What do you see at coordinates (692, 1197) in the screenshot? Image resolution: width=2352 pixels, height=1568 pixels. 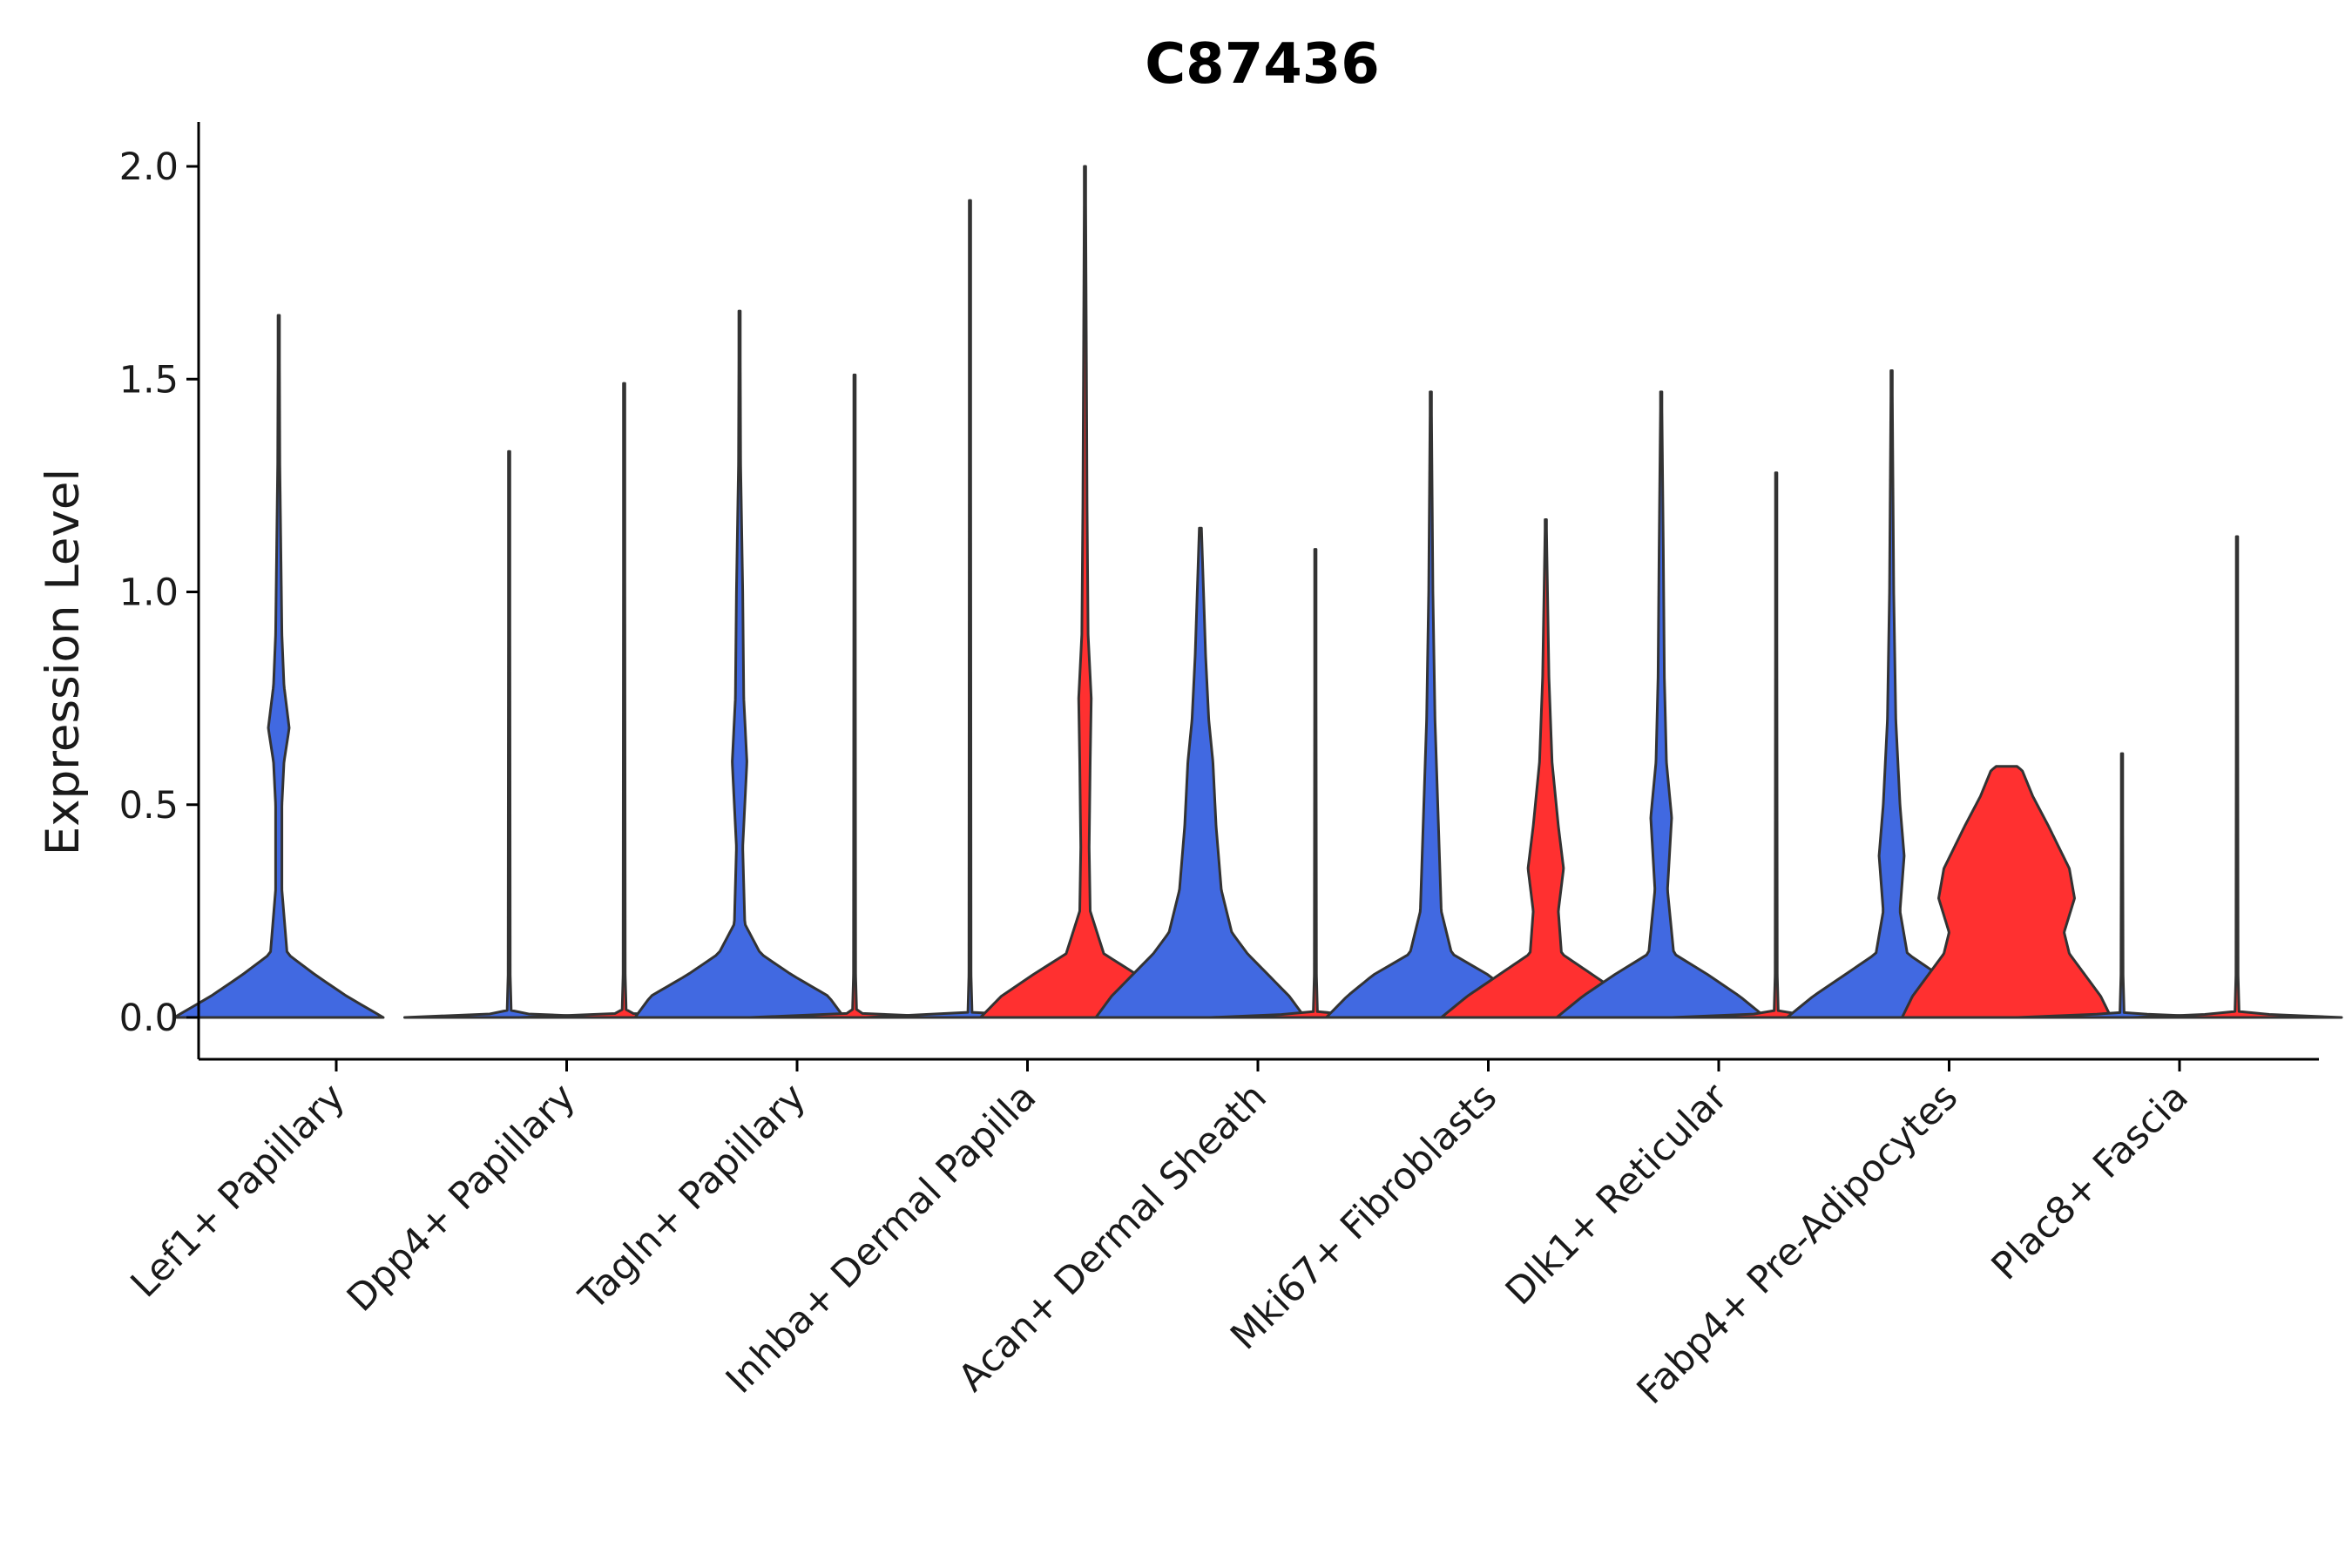 I see `x-tick-label: Tagln+ Papillary` at bounding box center [692, 1197].